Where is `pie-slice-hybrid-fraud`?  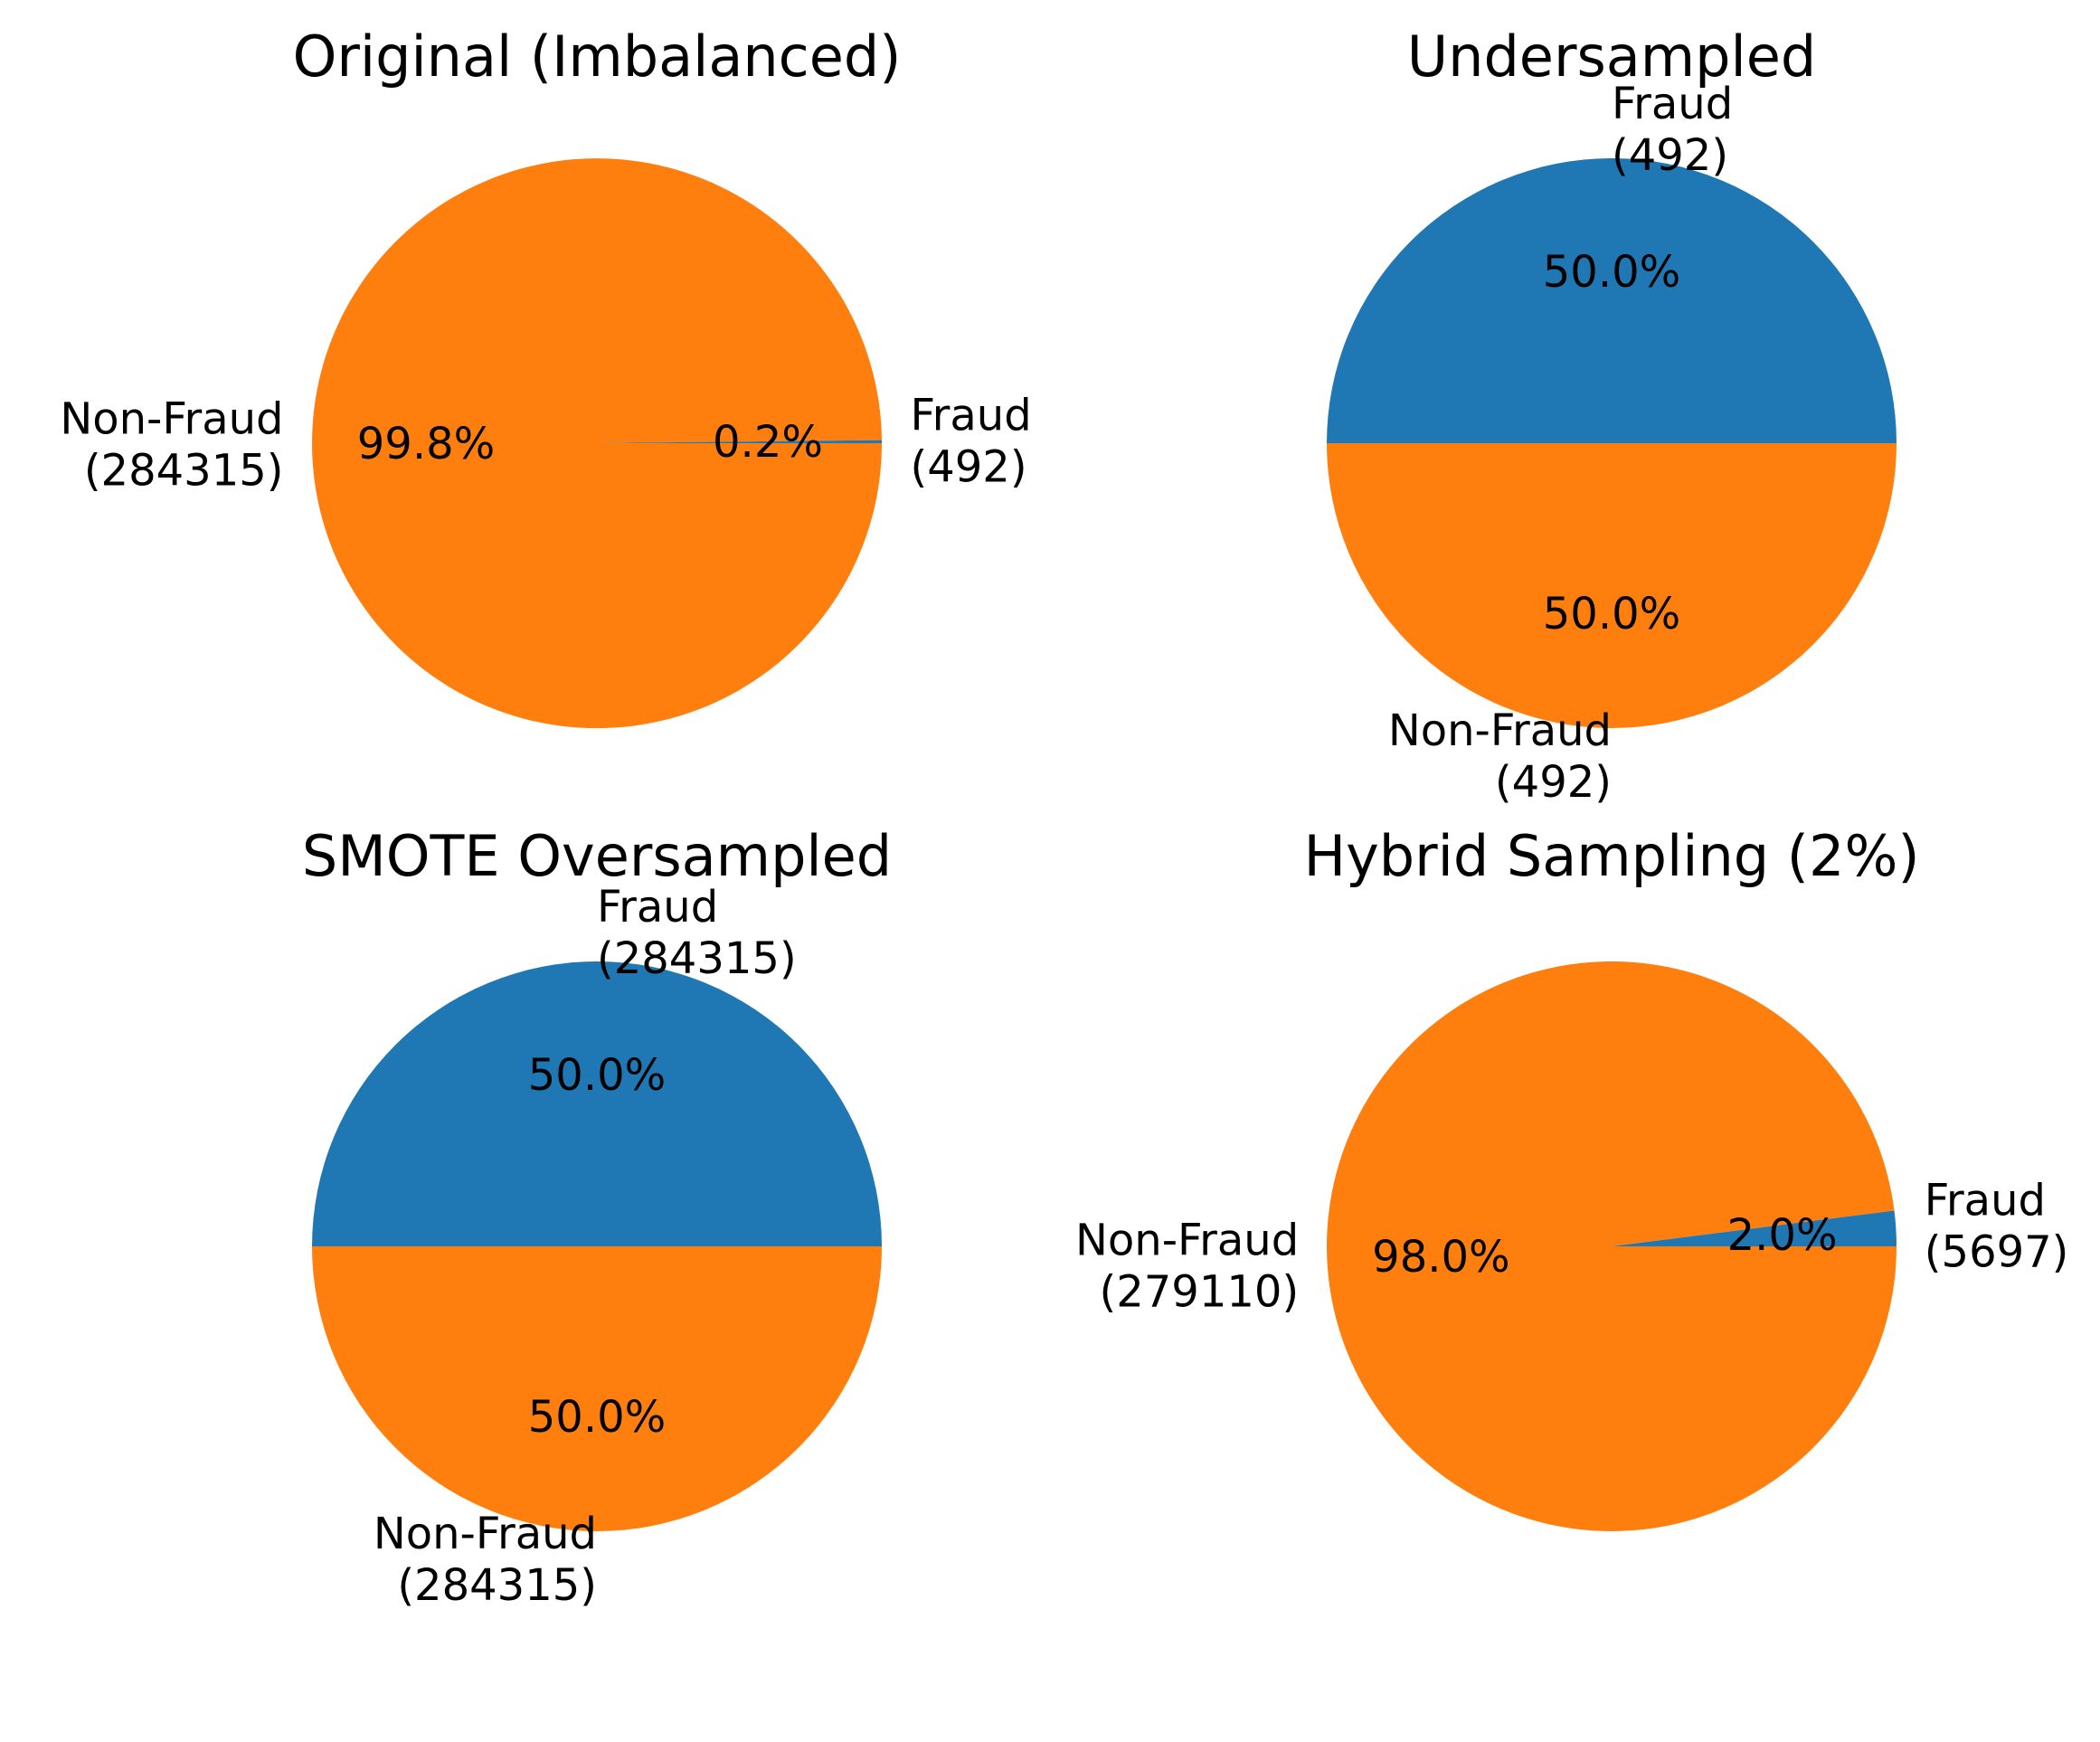 pie-slice-hybrid-fraud is located at coordinates (1754, 1228).